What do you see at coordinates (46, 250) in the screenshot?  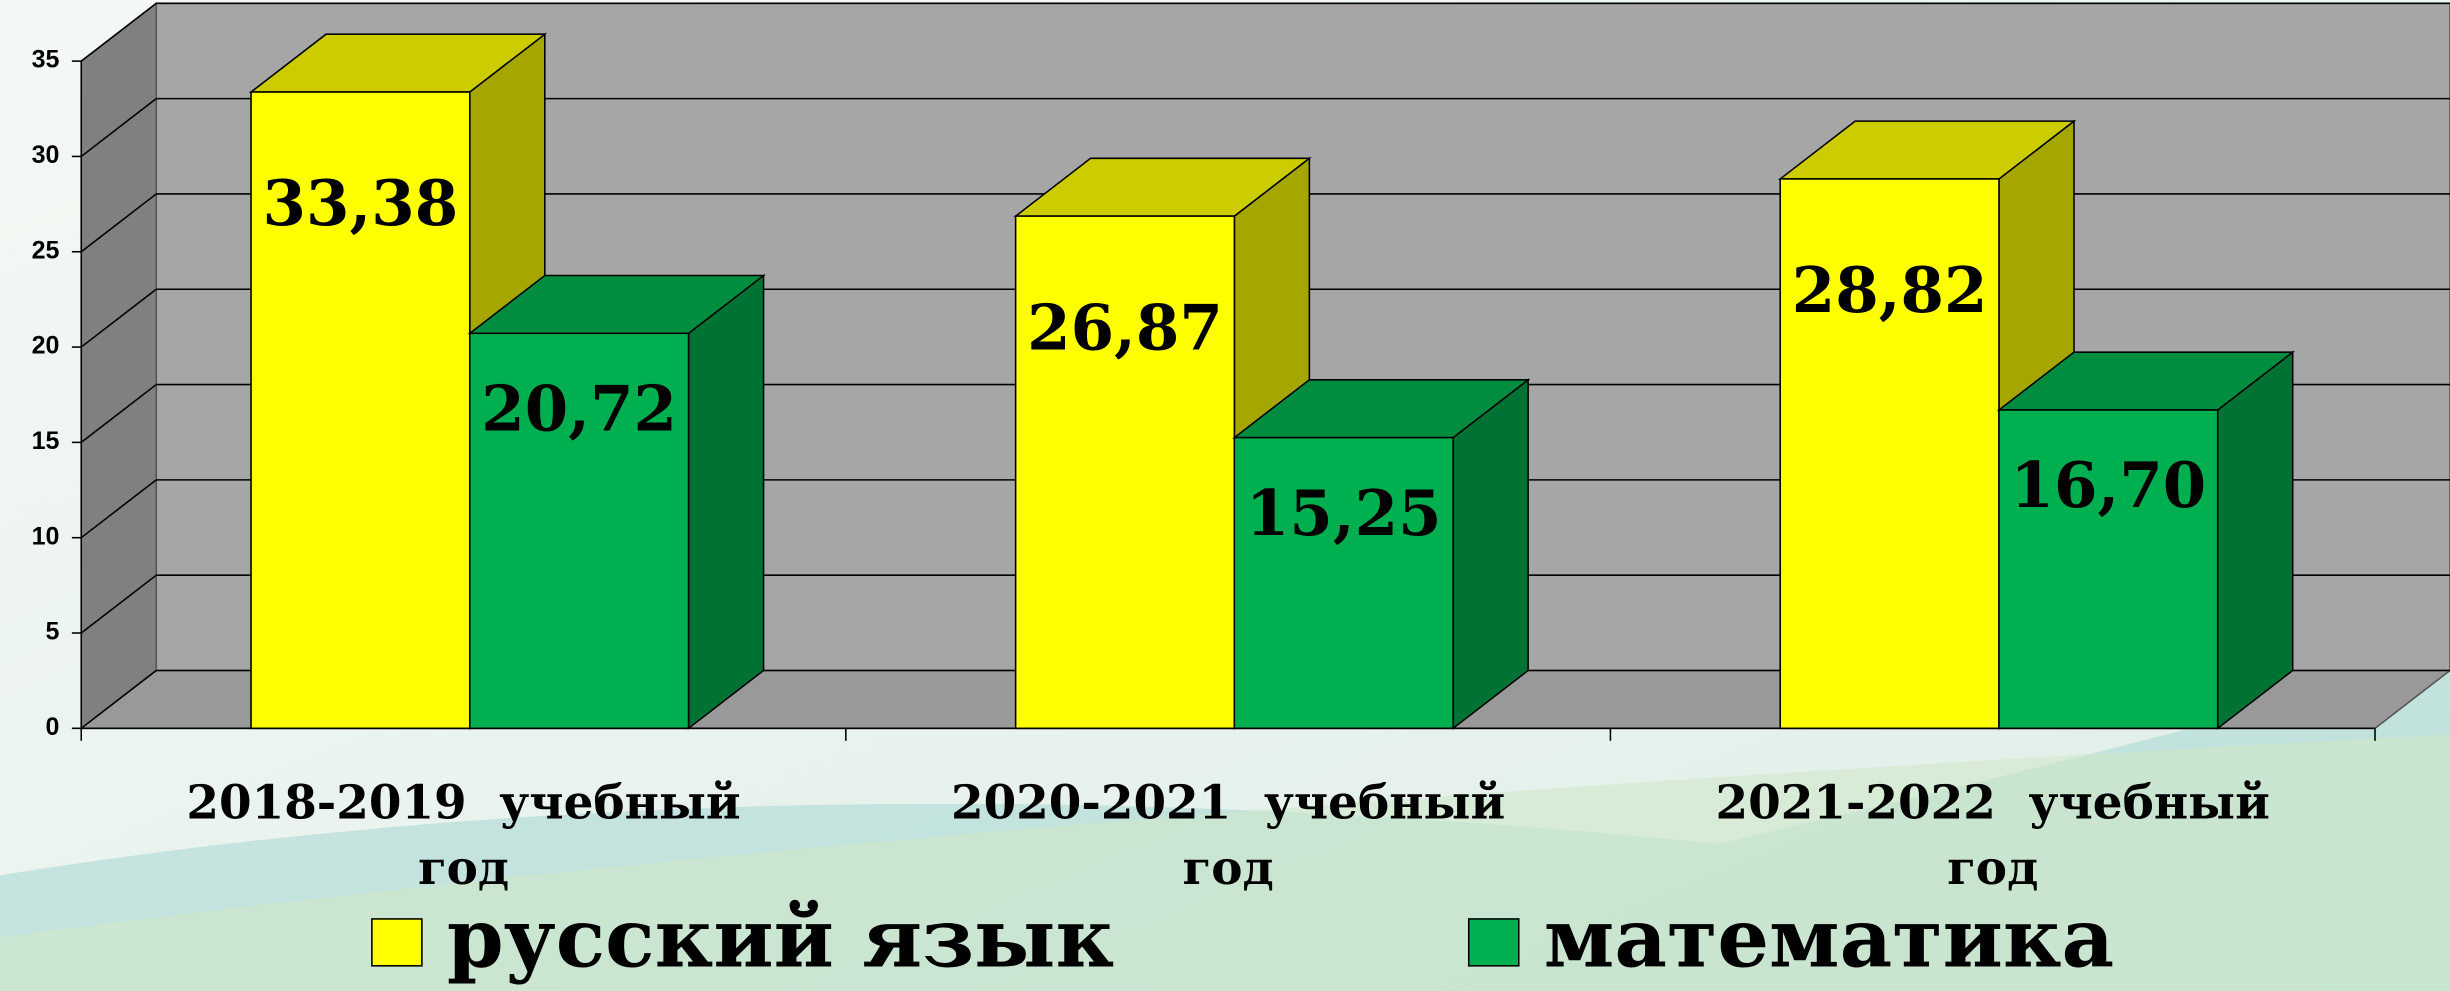 I see `y-tick-label: 25` at bounding box center [46, 250].